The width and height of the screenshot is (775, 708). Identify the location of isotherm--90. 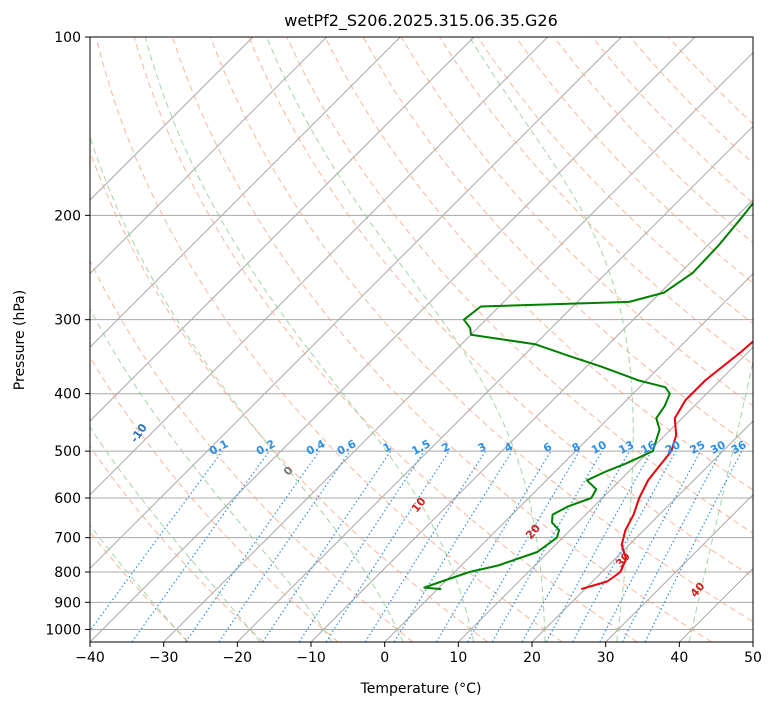
(209, 156).